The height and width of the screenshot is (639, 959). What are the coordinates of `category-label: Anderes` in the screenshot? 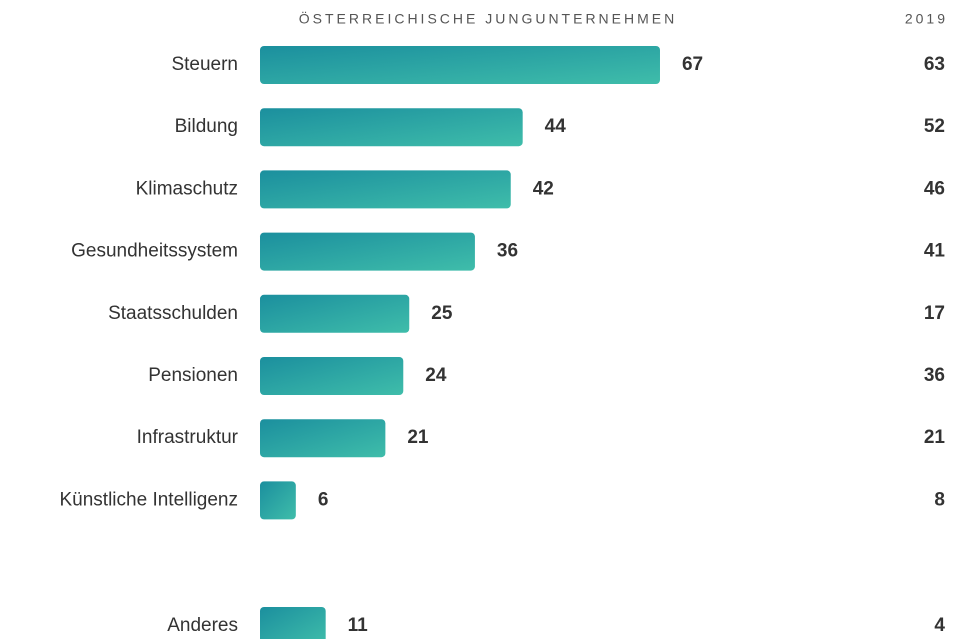 It's located at (202, 625).